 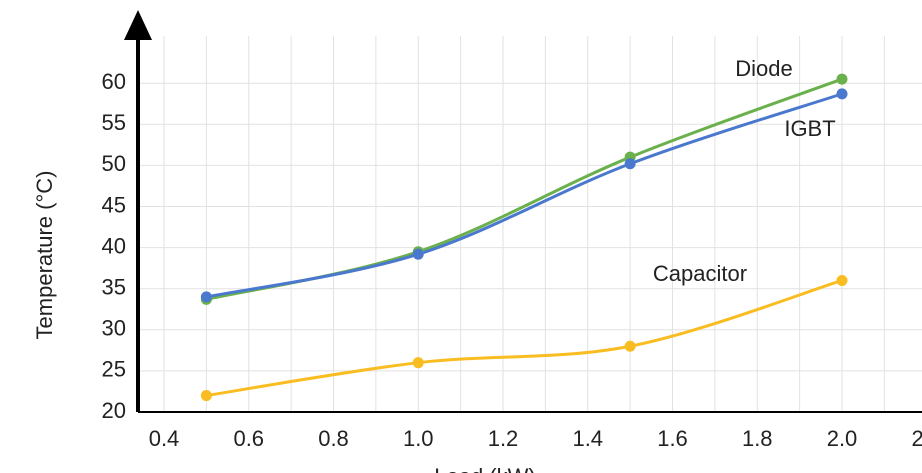 I want to click on y-tick-label: 60, so click(x=114, y=81).